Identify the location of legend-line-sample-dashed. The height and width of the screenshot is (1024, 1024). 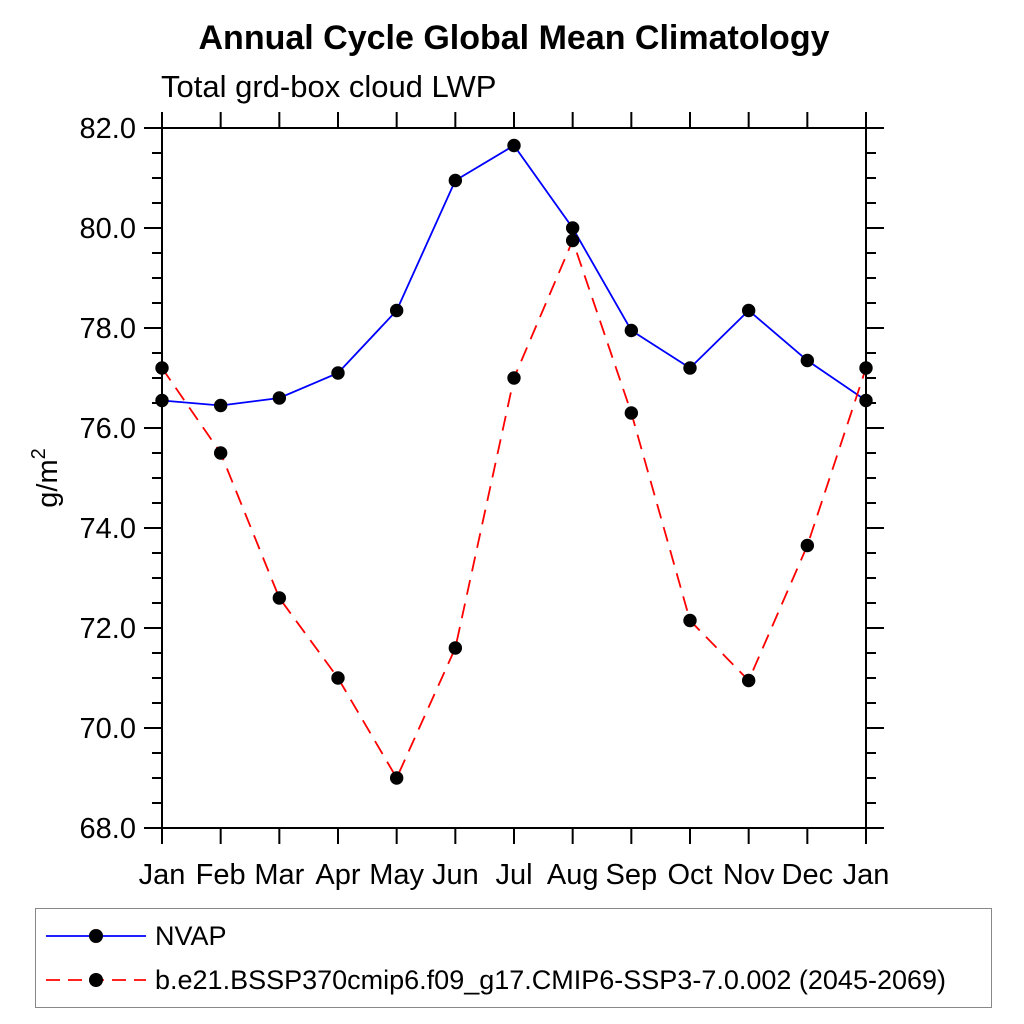
(96, 980).